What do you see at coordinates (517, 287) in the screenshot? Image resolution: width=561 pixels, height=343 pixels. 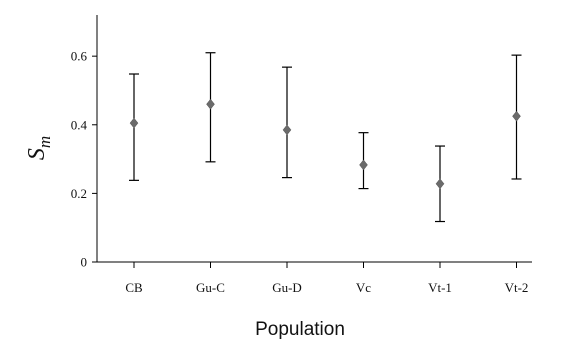 I see `x-tick-label: Vt-2` at bounding box center [517, 287].